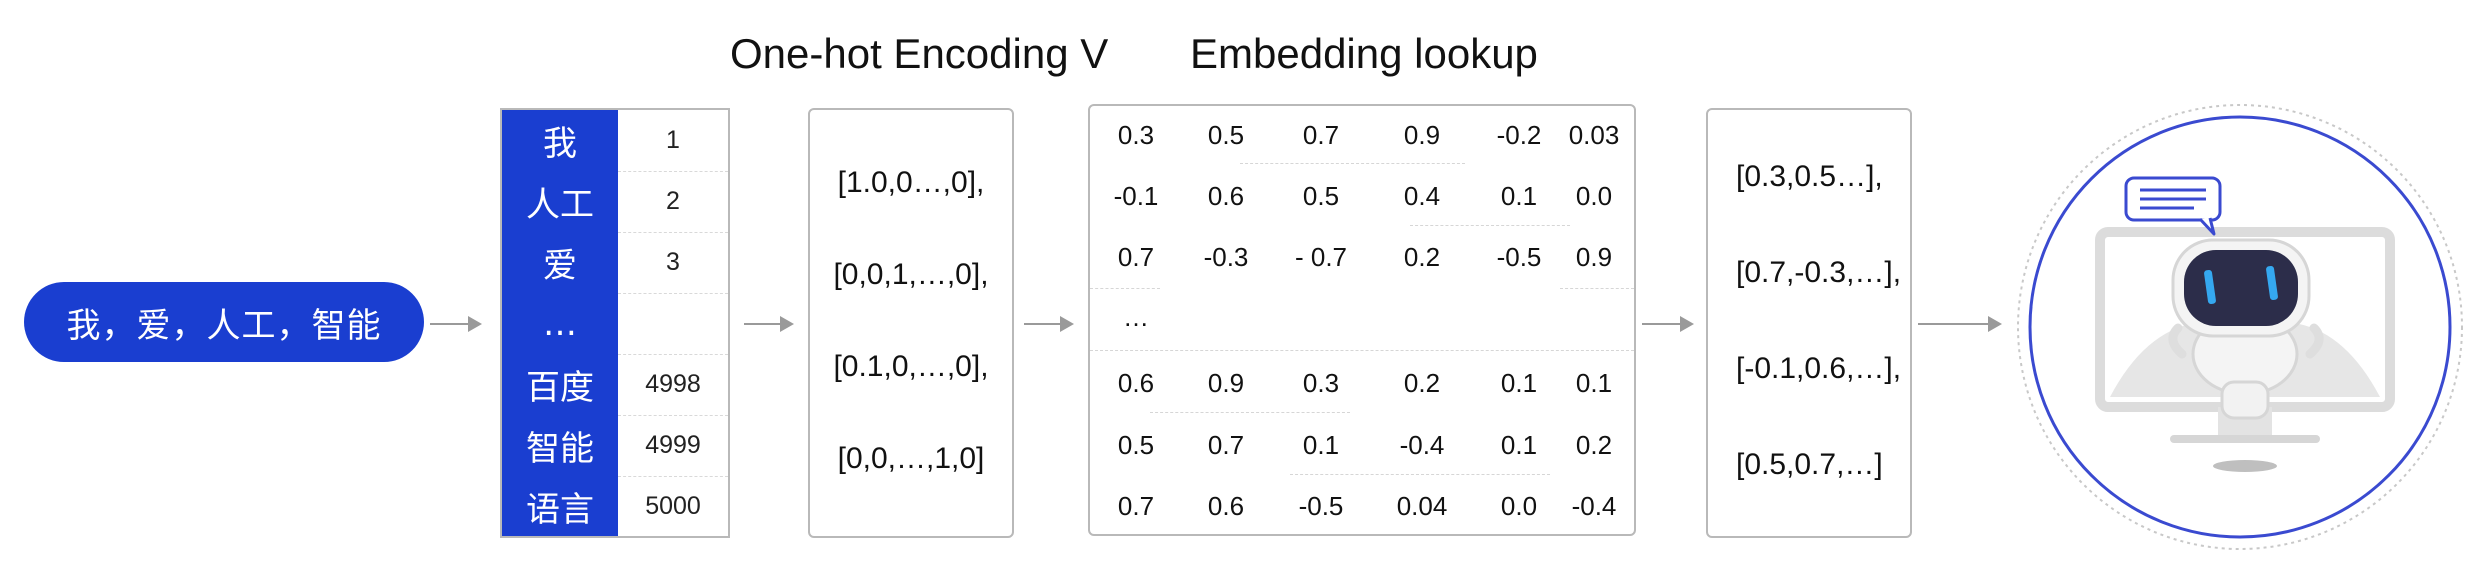 The height and width of the screenshot is (572, 2476). What do you see at coordinates (560, 140) in the screenshot?
I see `vocab-word: 我` at bounding box center [560, 140].